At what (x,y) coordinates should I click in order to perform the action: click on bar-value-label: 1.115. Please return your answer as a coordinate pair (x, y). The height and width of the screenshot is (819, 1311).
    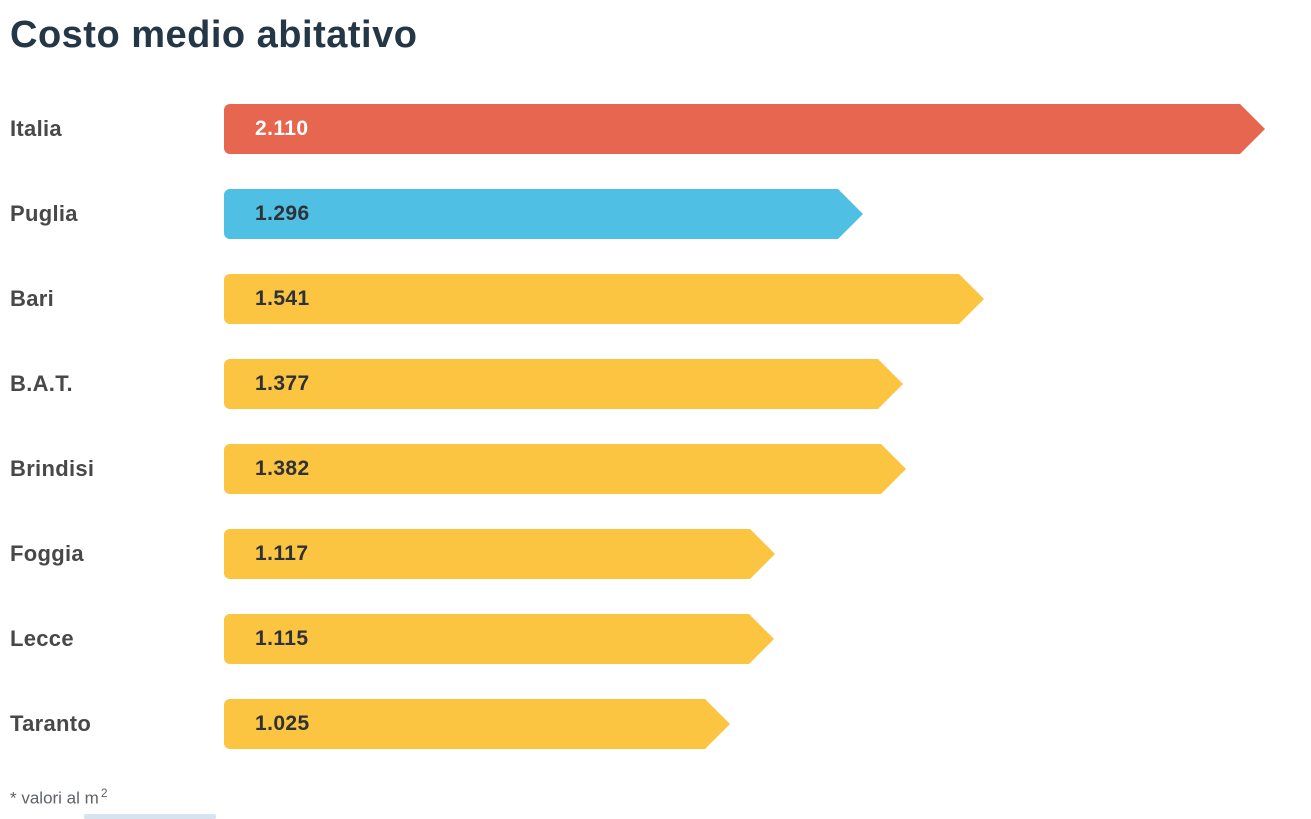
    Looking at the image, I should click on (282, 638).